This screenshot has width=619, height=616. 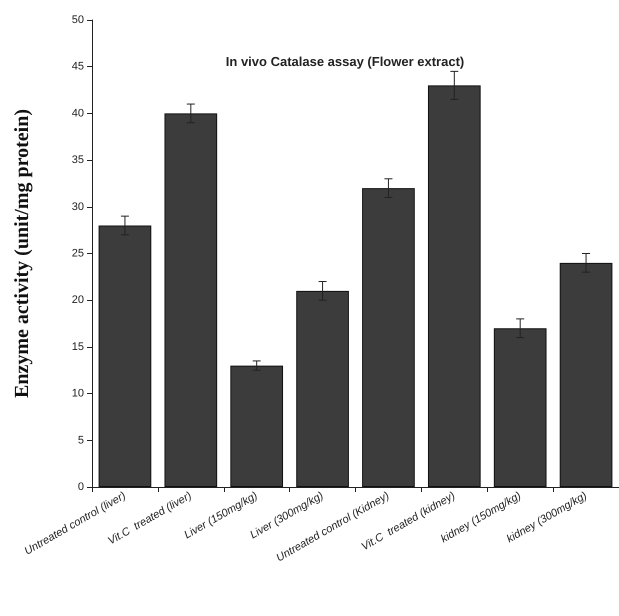 I want to click on y-tick-label: 25, so click(x=78, y=254).